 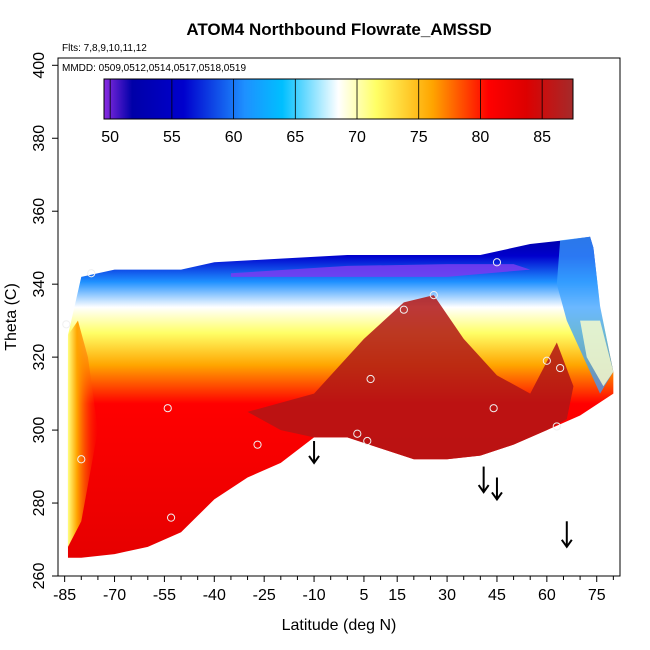 What do you see at coordinates (419, 137) in the screenshot?
I see `colorbar-tick-label: 75` at bounding box center [419, 137].